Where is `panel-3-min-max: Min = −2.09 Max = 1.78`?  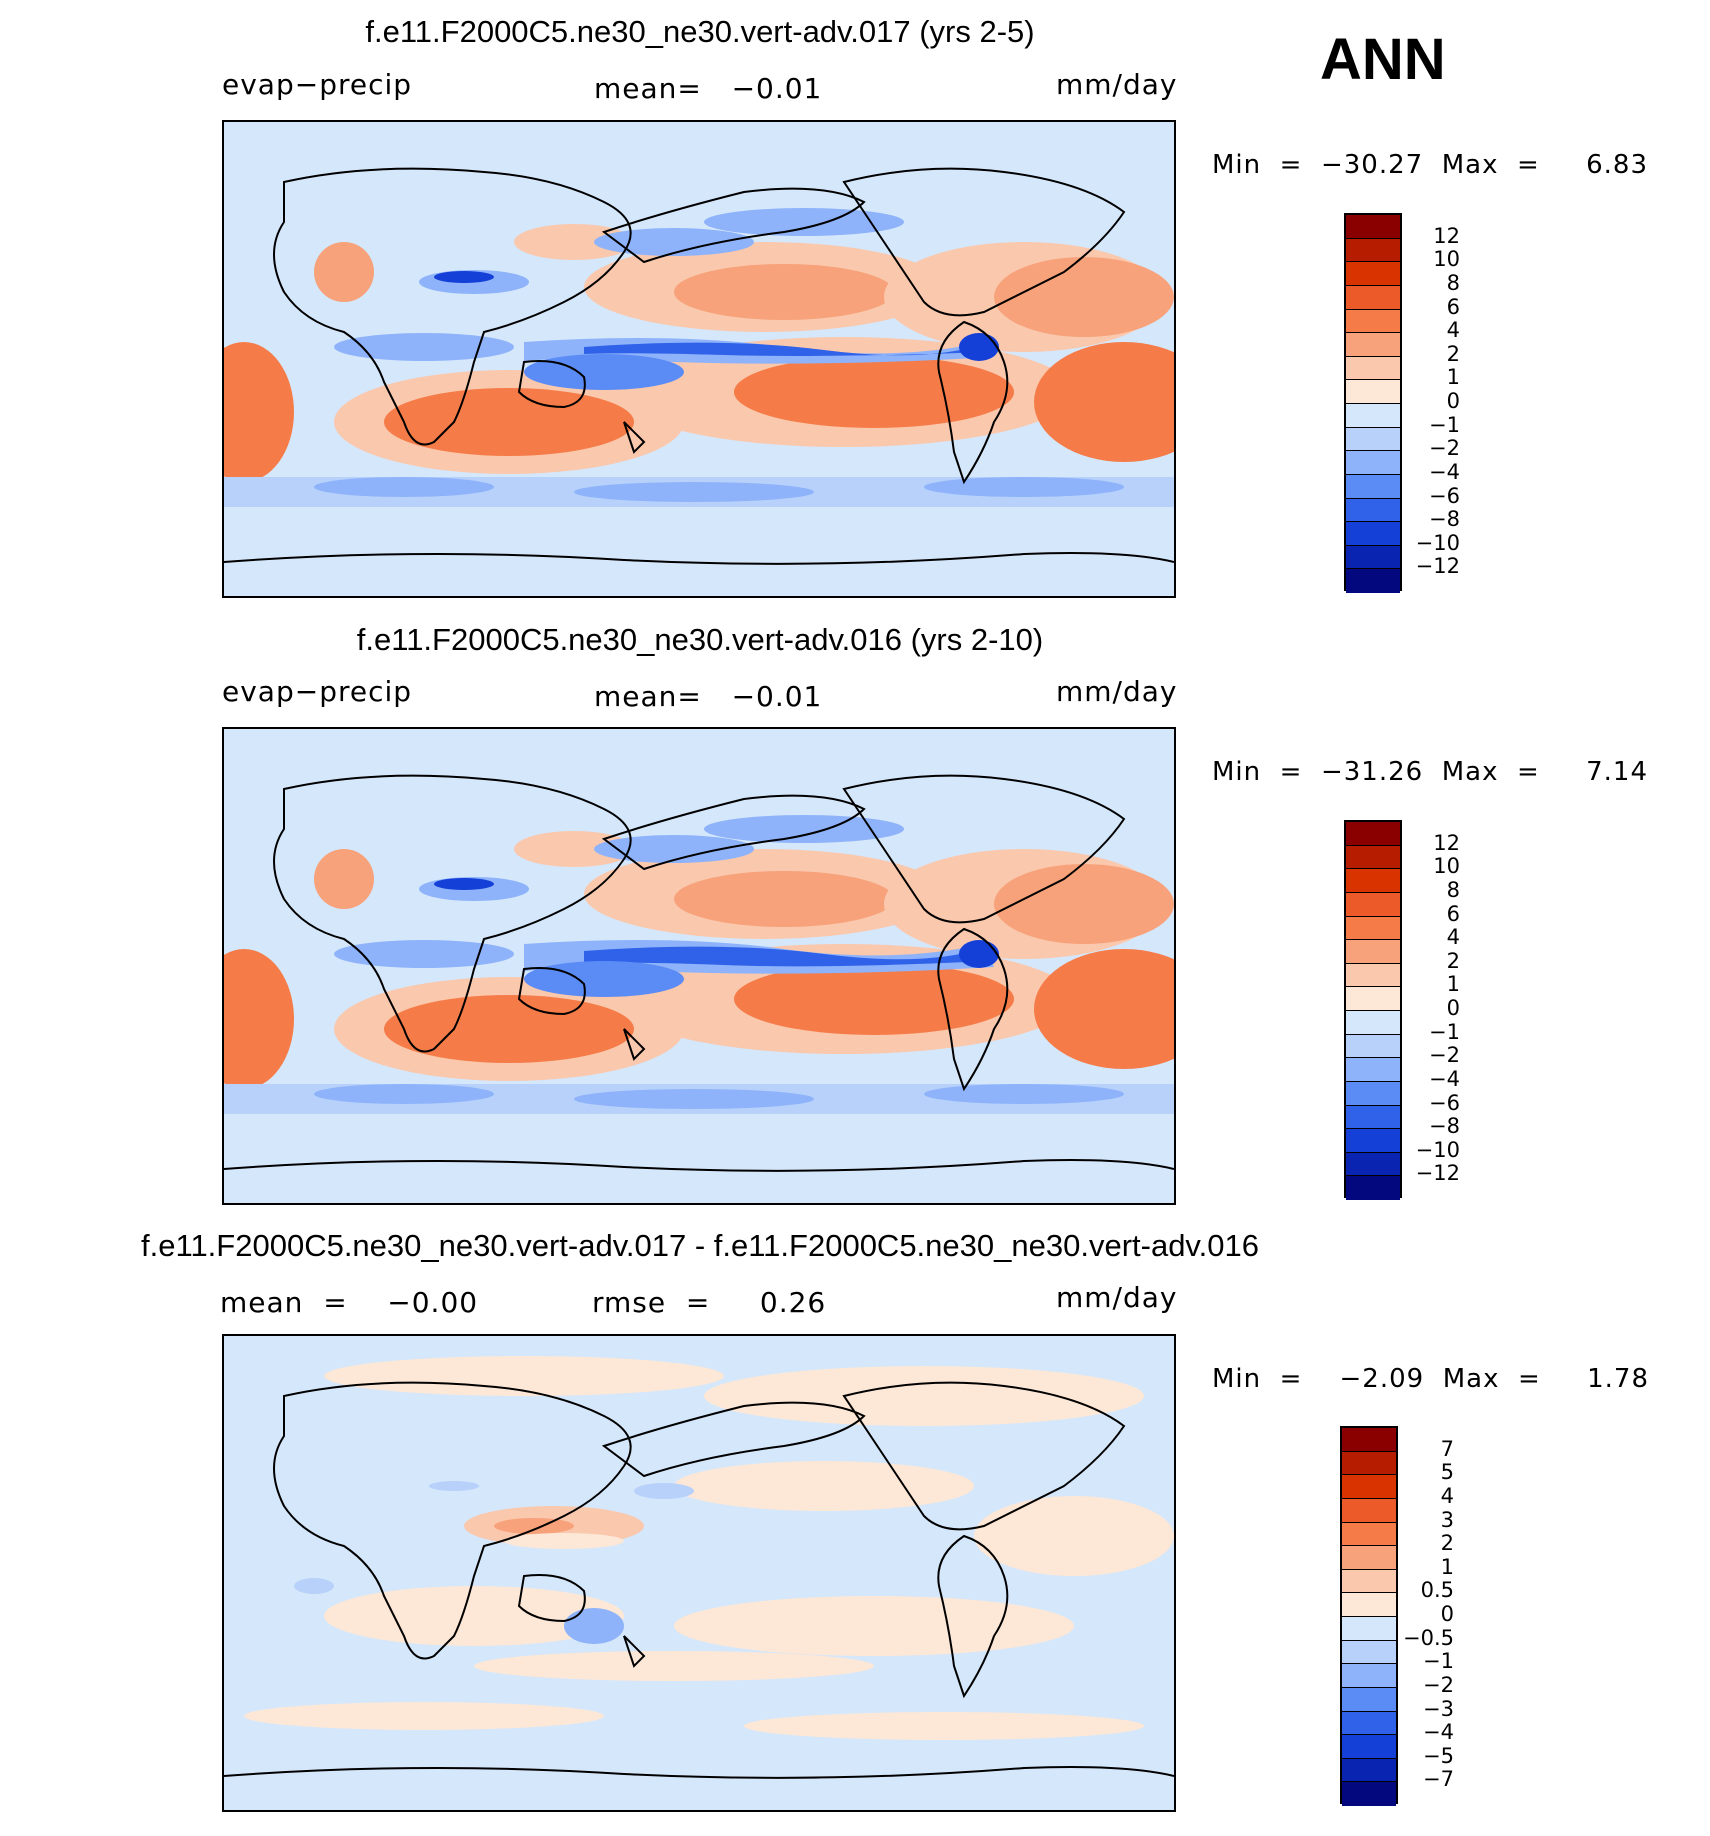
panel-3-min-max: Min = −2.09 Max = 1.78 is located at coordinates (1430, 1379).